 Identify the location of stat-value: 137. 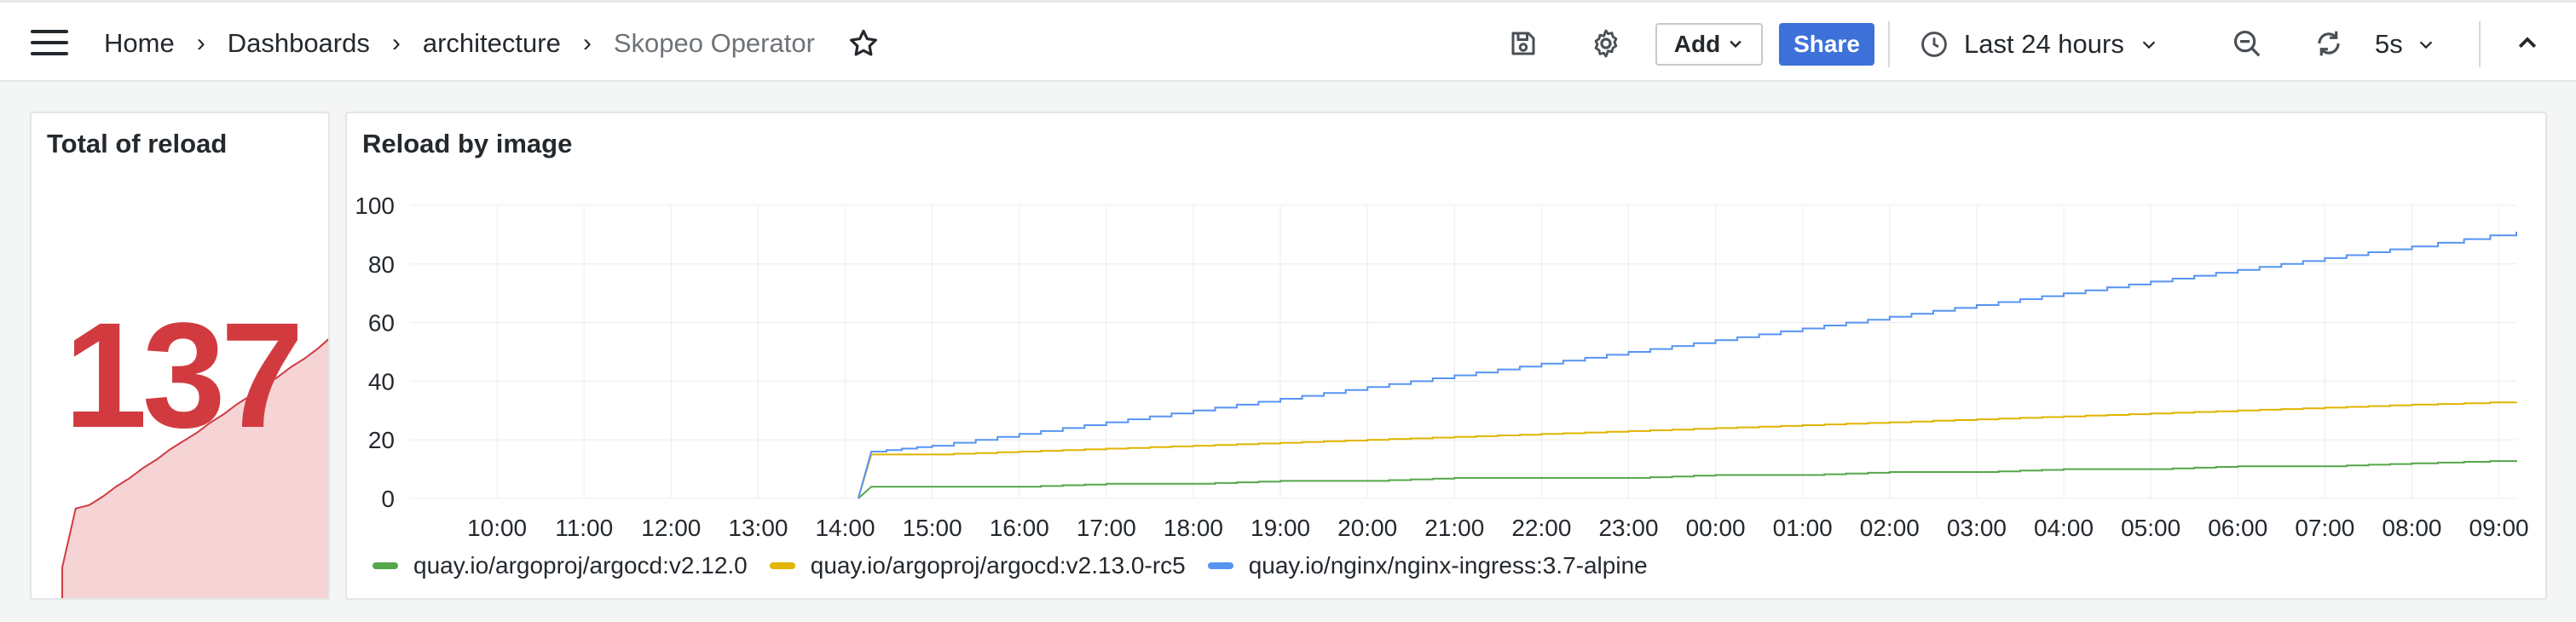
(184, 376).